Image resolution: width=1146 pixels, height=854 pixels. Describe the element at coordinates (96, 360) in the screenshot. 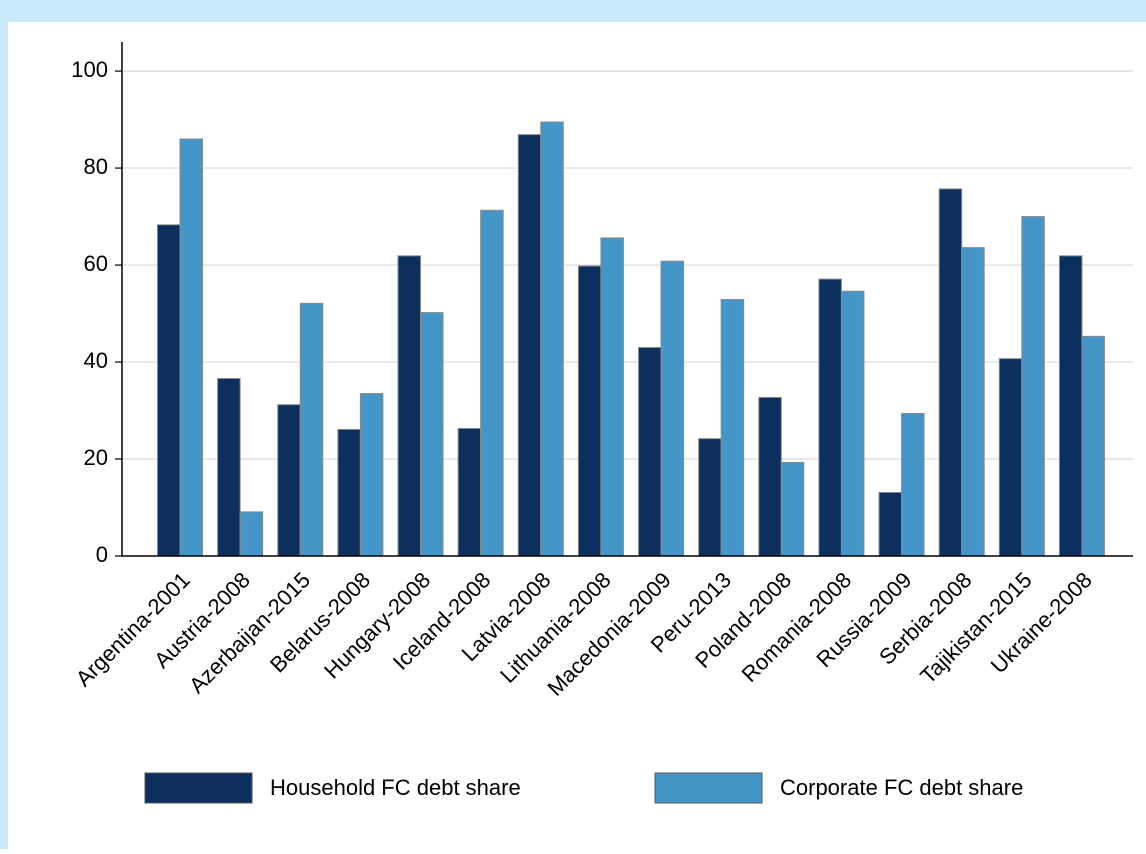

I see `y-tick-label: 40` at that location.